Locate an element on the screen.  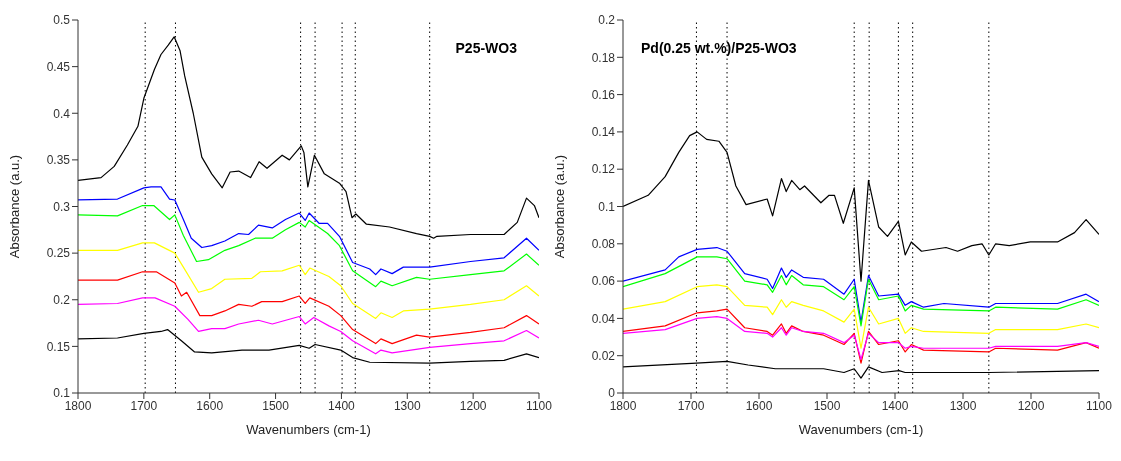
y-tick-label: 0.45 is located at coordinates (58, 66).